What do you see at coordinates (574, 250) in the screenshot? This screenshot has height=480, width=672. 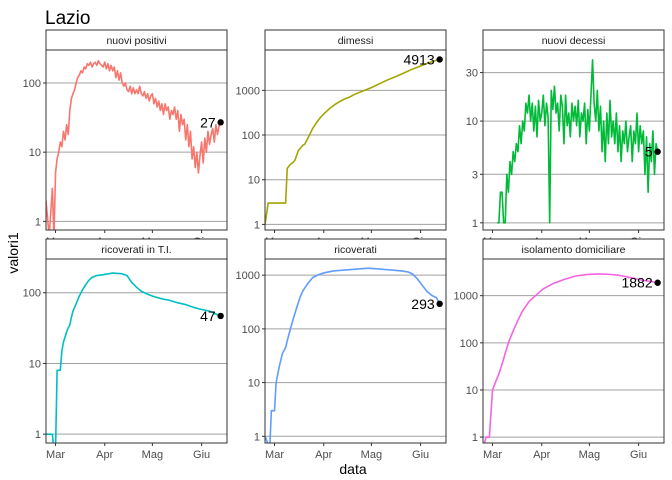 I see `panel-strip-label: isolamento domiciliare` at bounding box center [574, 250].